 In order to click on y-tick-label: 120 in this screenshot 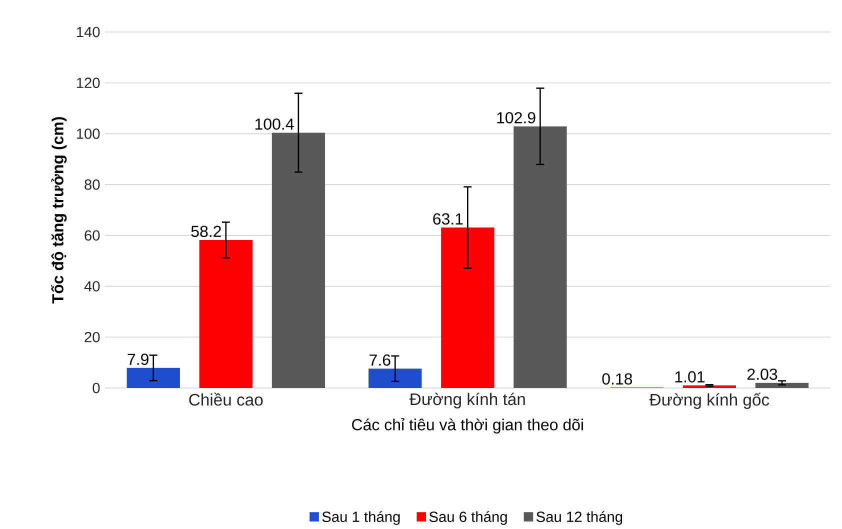, I will do `click(88, 83)`.